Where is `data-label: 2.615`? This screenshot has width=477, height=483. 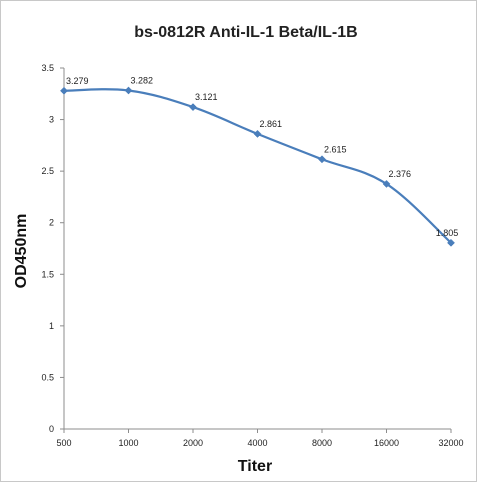
data-label: 2.615 is located at coordinates (335, 149).